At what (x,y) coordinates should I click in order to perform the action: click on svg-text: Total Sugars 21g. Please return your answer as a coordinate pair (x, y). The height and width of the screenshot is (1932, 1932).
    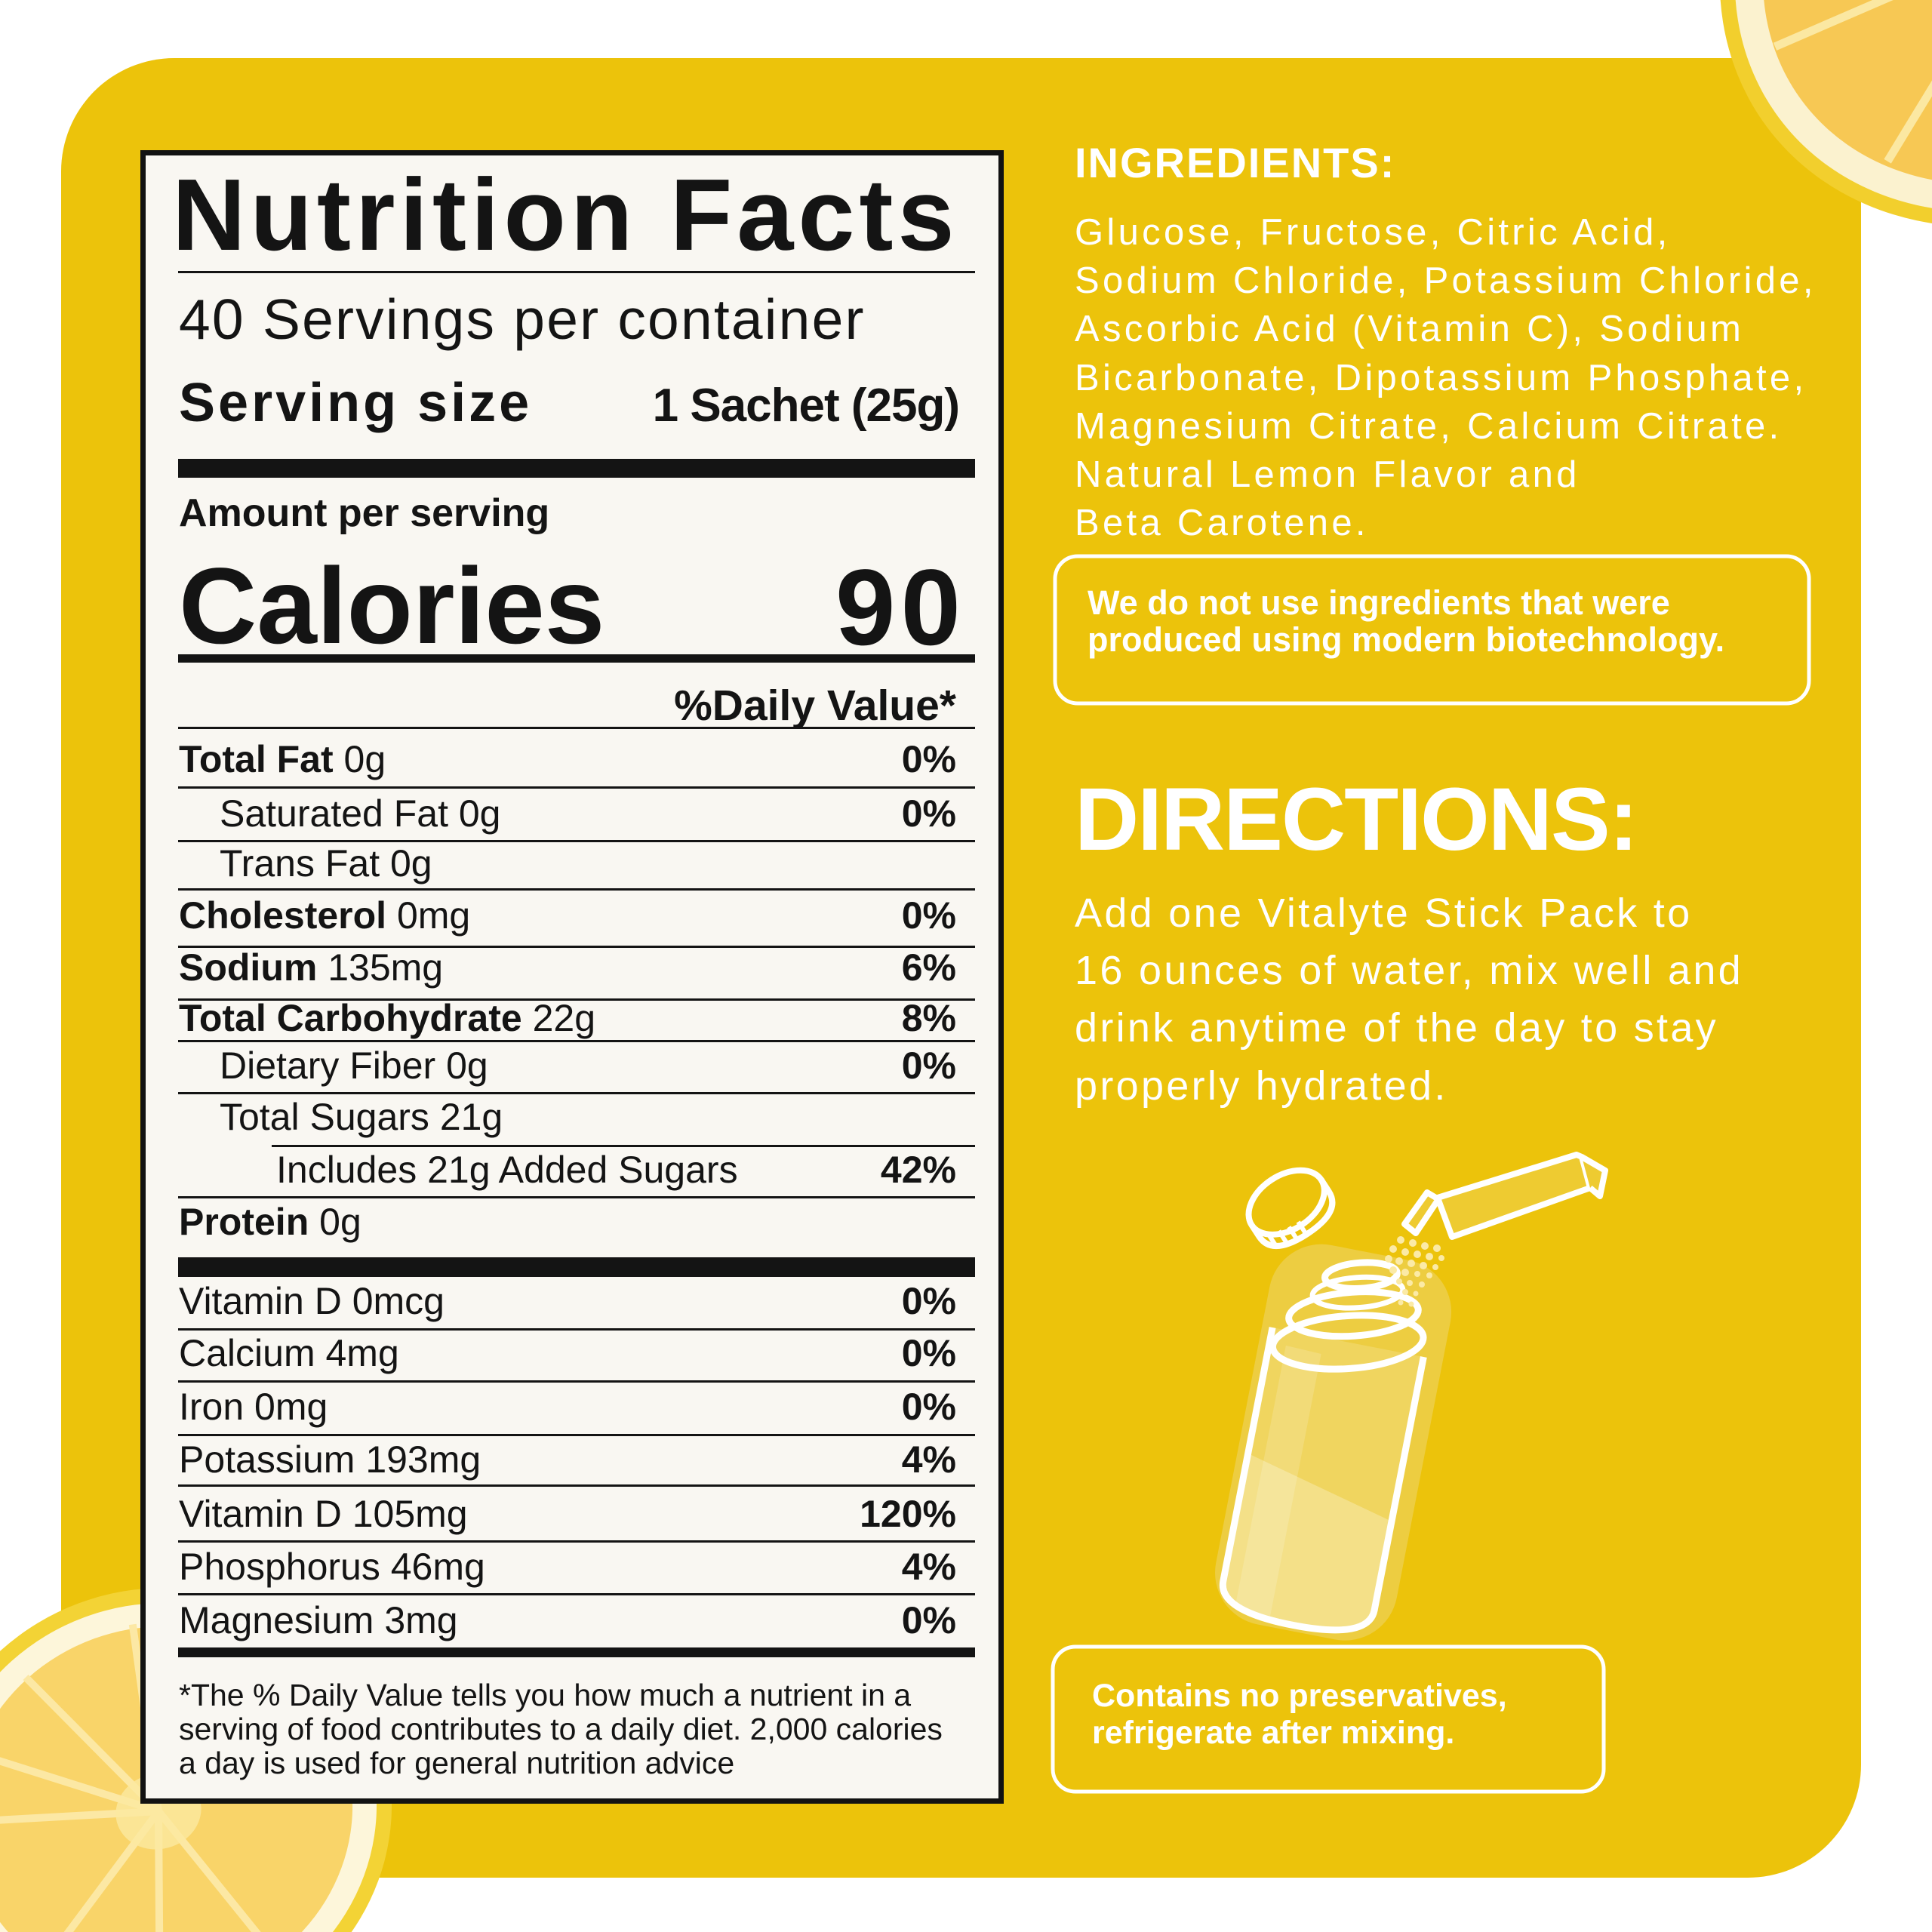
    Looking at the image, I should click on (361, 1117).